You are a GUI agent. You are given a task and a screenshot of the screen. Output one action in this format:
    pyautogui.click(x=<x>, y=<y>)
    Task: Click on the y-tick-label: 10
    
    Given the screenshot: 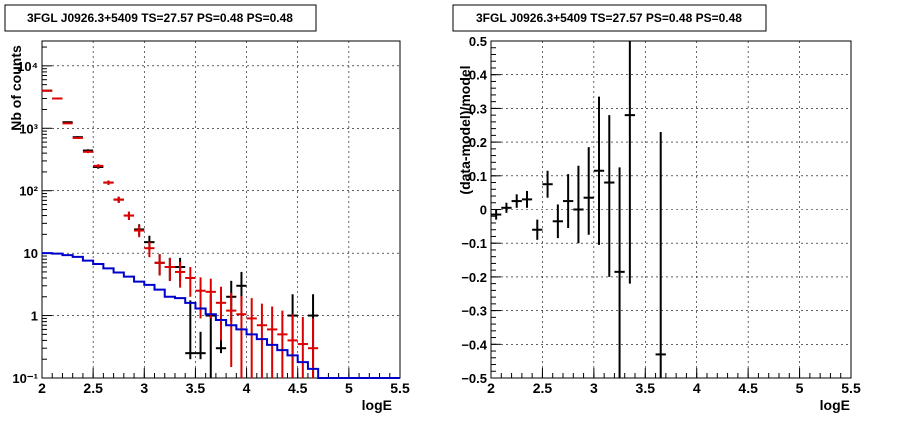 What is the action you would take?
    pyautogui.click(x=31, y=253)
    